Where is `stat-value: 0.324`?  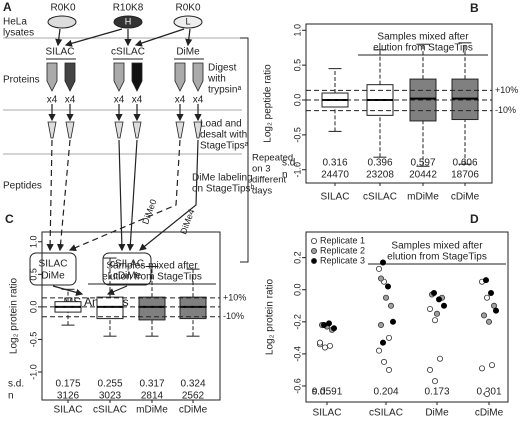
stat-value: 0.324 is located at coordinates (192, 384).